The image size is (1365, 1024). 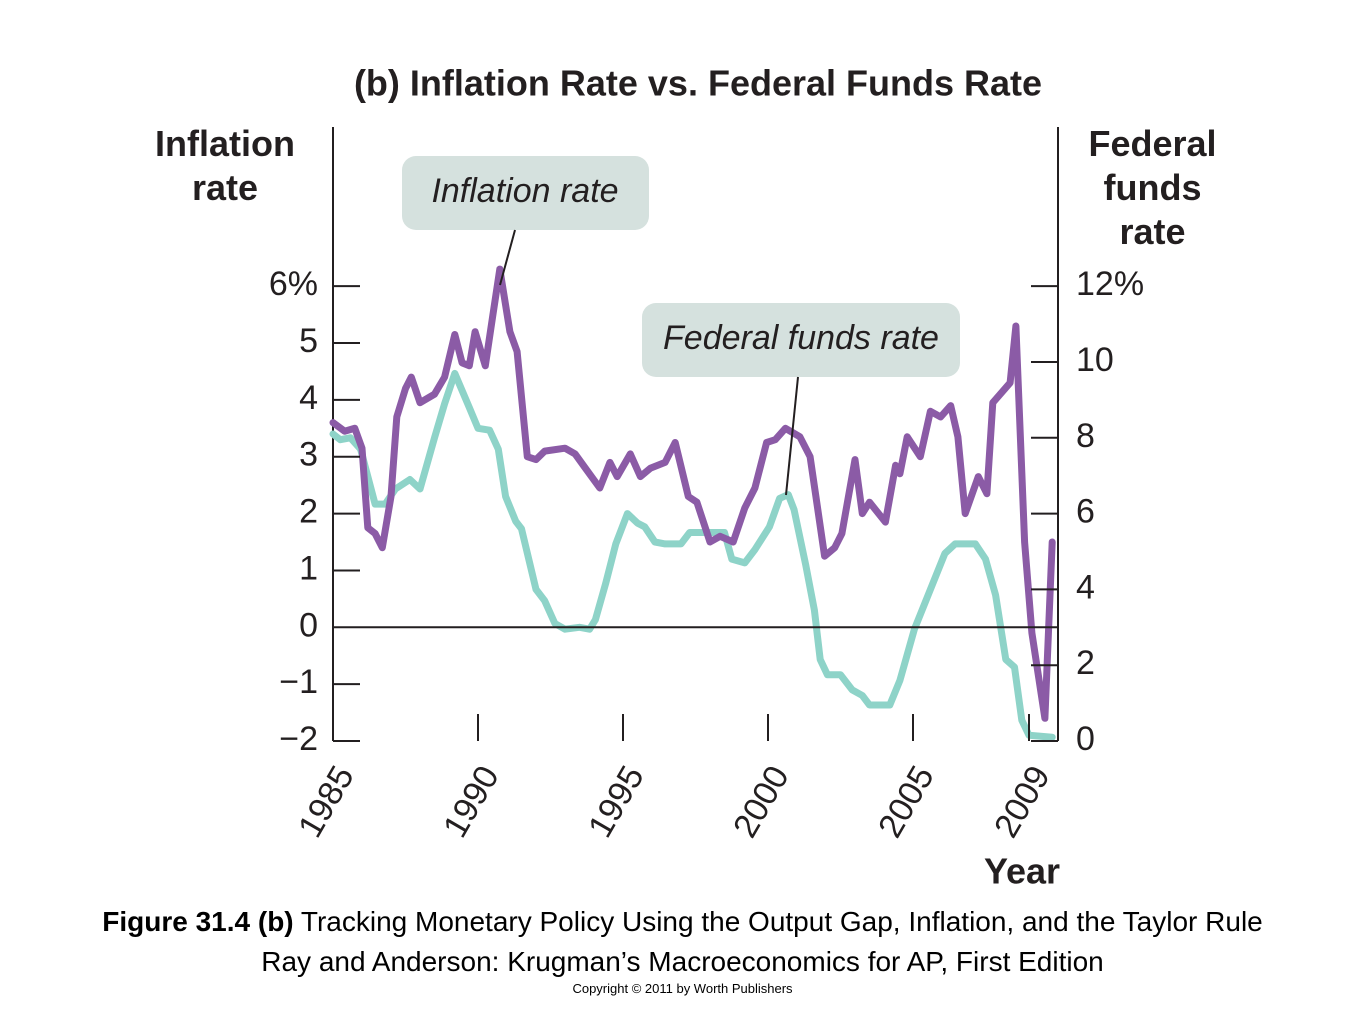 I want to click on y2-axis-title: Federal funds rate, so click(x=1152, y=187).